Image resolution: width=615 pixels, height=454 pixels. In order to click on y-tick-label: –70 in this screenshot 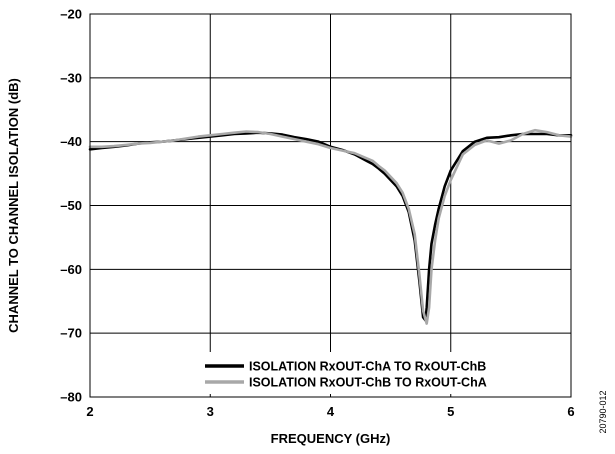, I will do `click(71, 333)`.